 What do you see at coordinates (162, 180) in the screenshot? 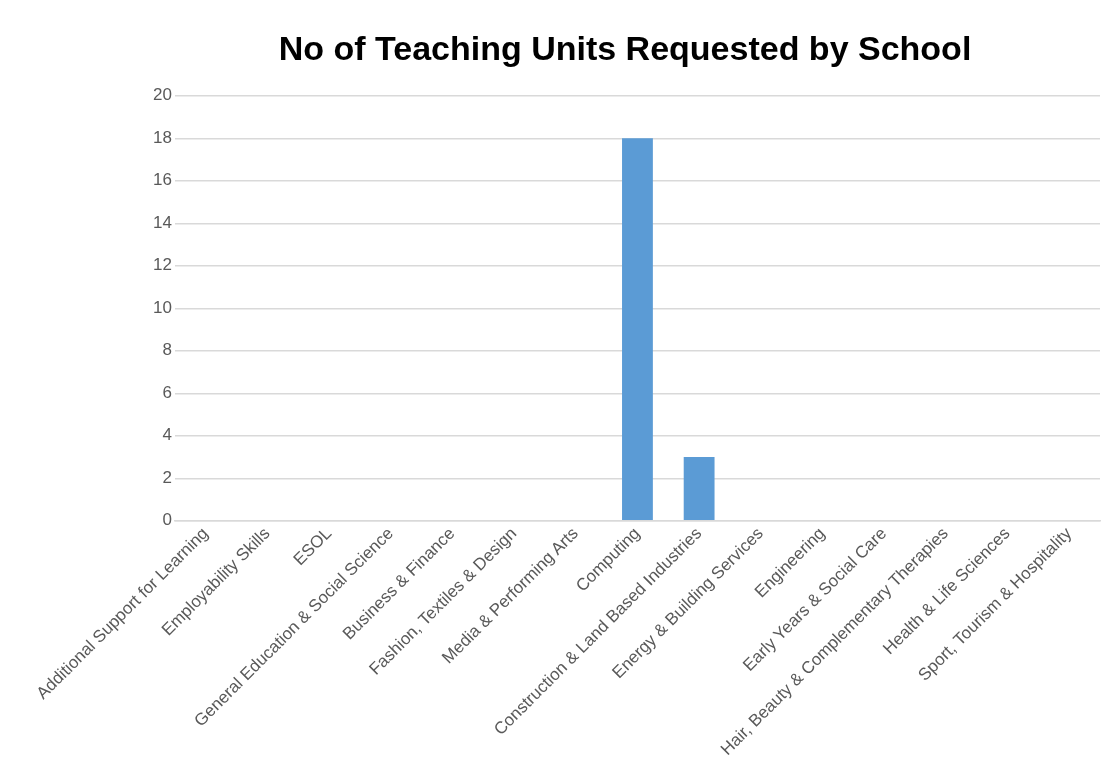
I see `y-tick-label: 16` at bounding box center [162, 180].